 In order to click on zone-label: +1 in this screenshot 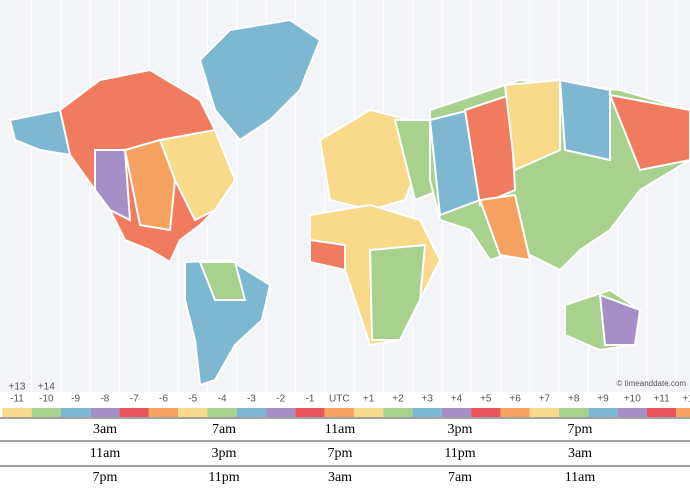, I will do `click(369, 399)`.